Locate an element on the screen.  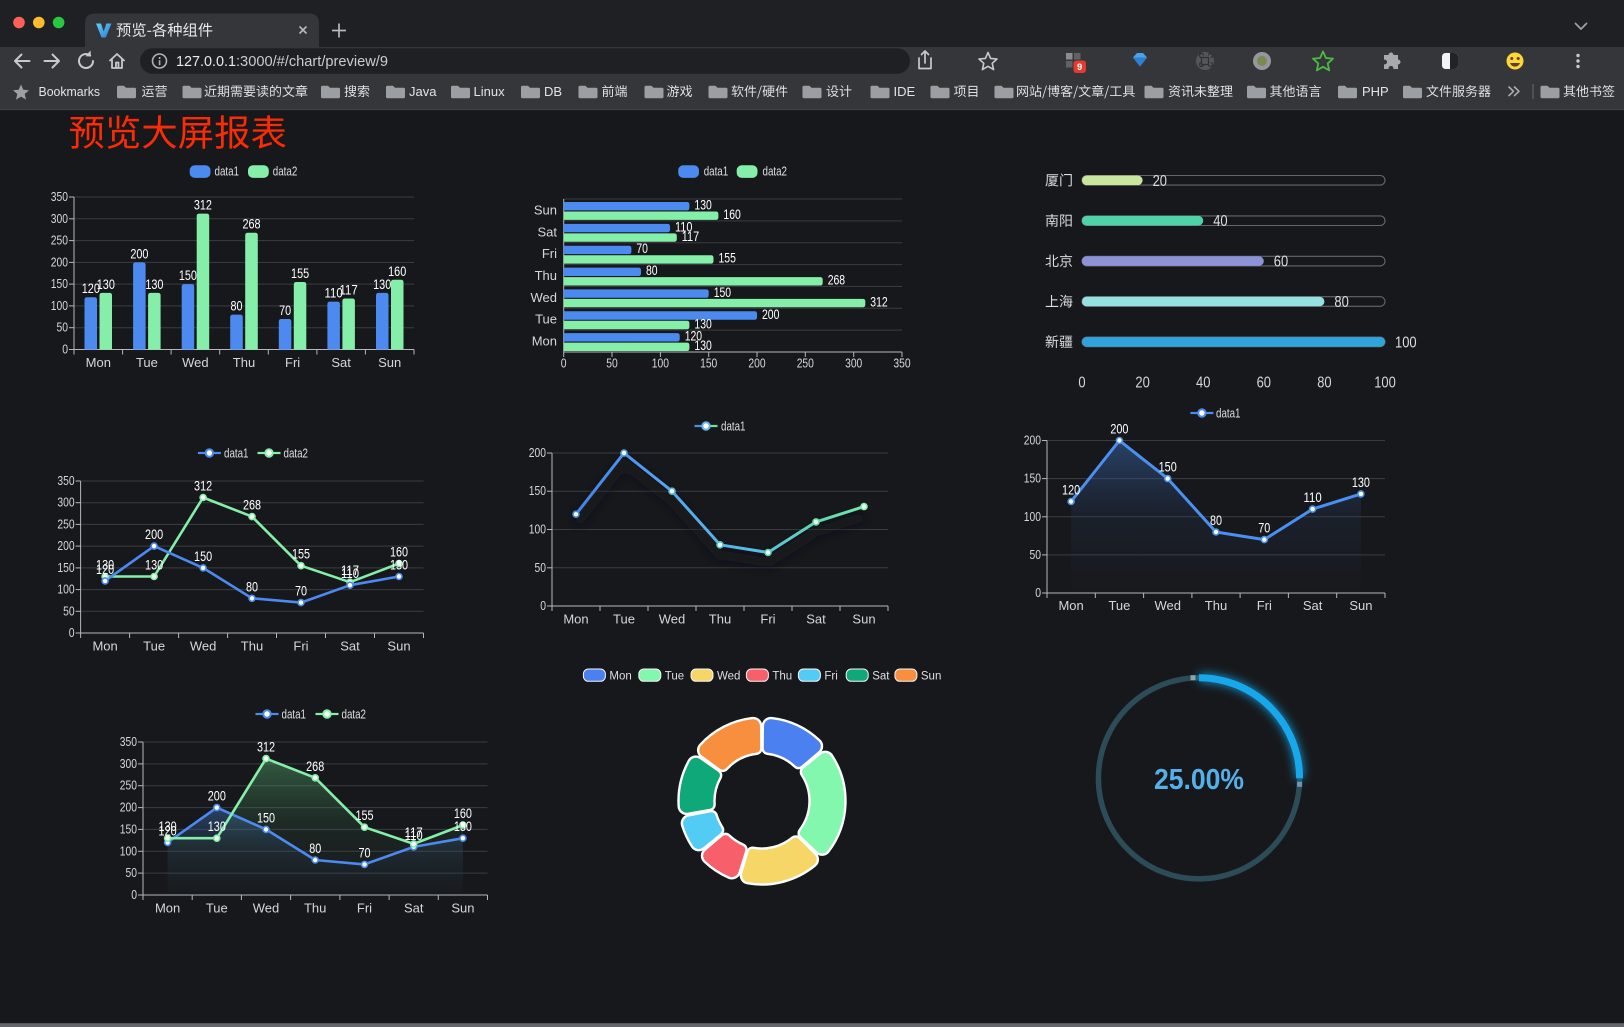
svg-text: PHP is located at coordinates (1375, 91).